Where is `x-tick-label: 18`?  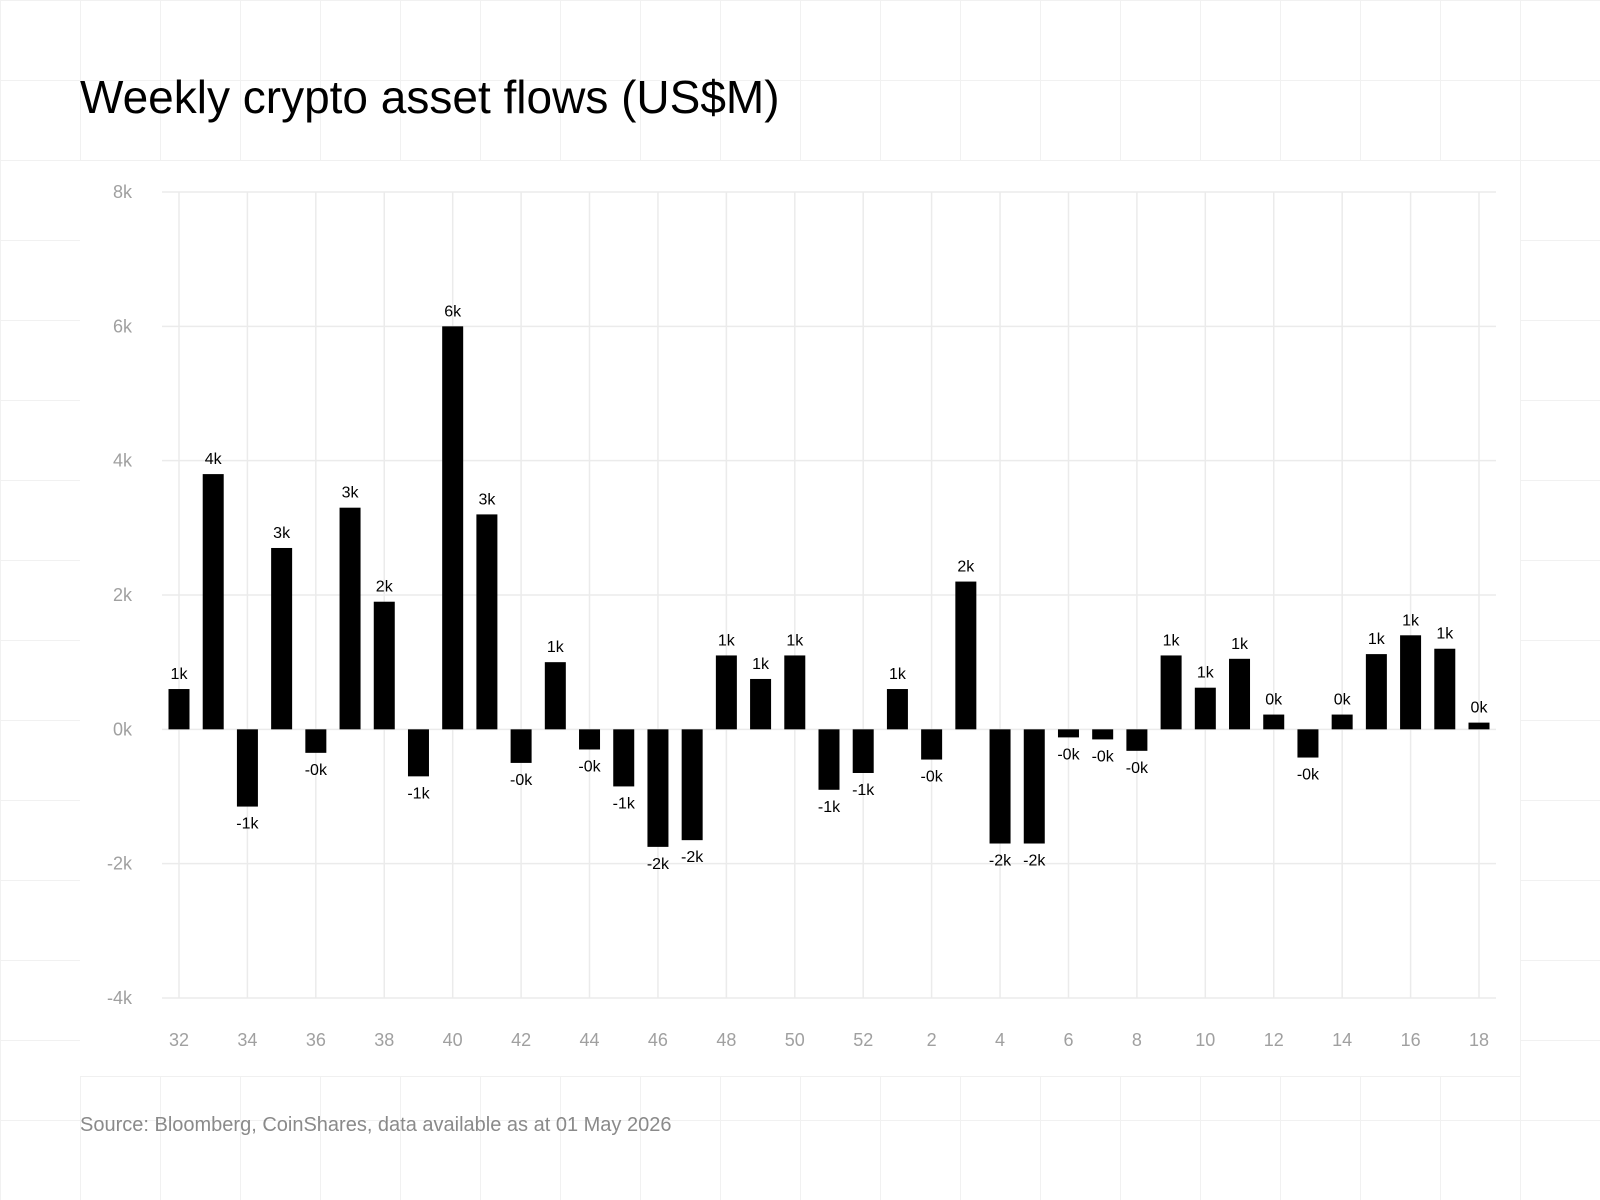
x-tick-label: 18 is located at coordinates (1479, 1040).